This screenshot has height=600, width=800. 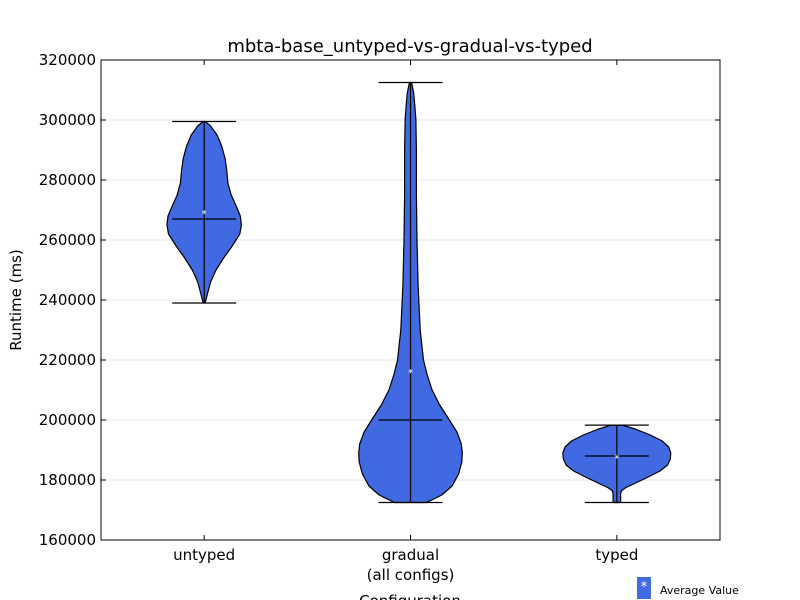 I want to click on legend-label: Average Value, so click(x=699, y=590).